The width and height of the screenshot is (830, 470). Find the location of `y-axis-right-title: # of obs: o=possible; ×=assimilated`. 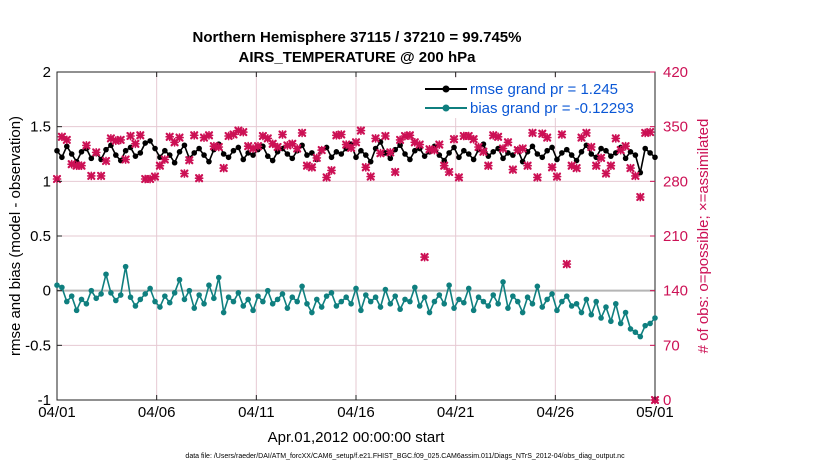

y-axis-right-title: # of obs: o=possible; ×=assimilated is located at coordinates (703, 236).